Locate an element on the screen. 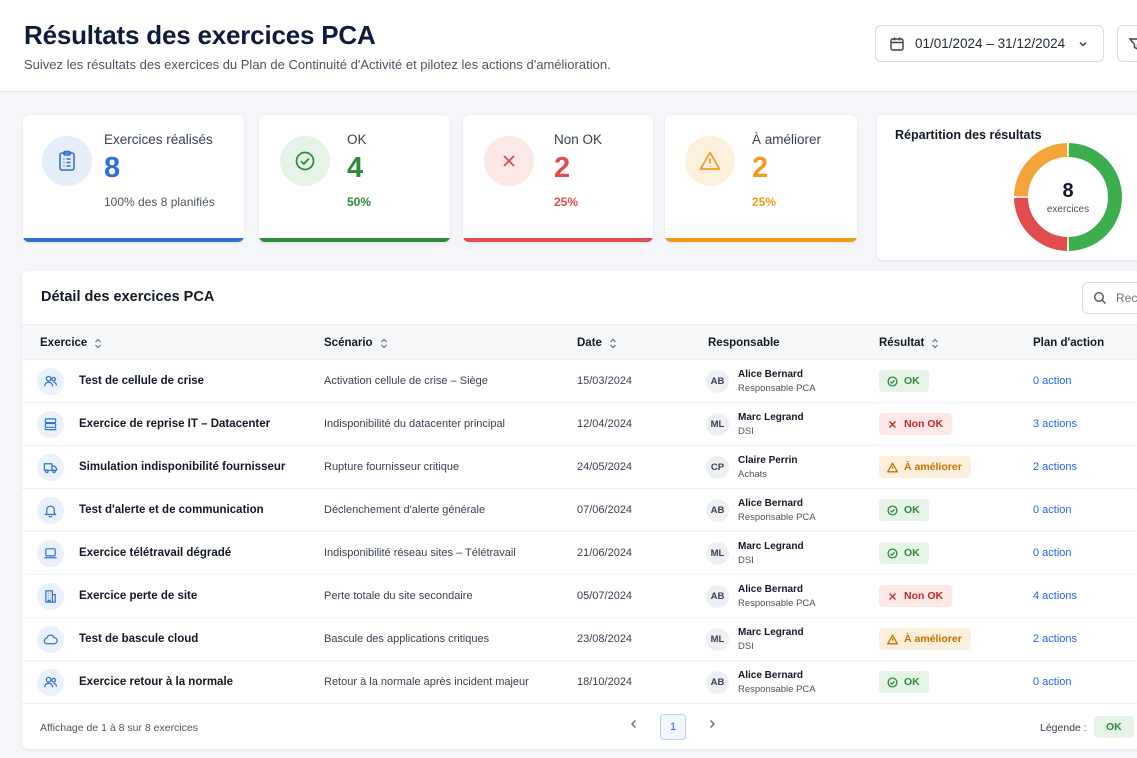 The width and height of the screenshot is (1137, 758). status-badge-label: OK is located at coordinates (912, 682).